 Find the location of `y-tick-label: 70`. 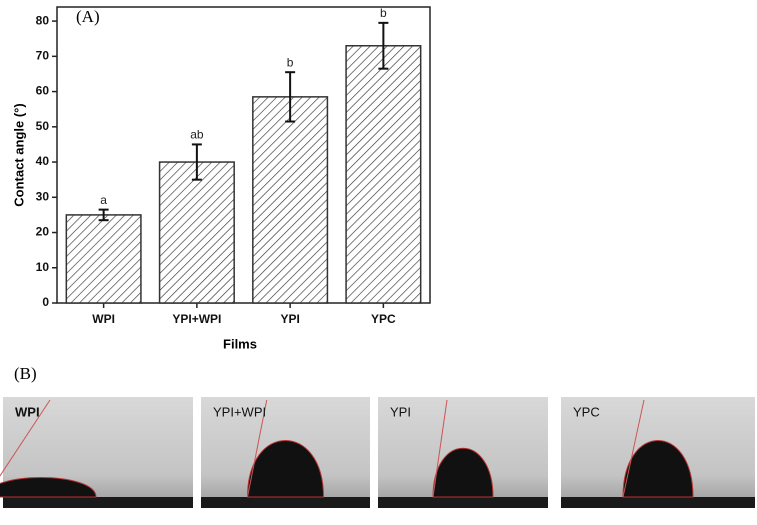

y-tick-label: 70 is located at coordinates (43, 56).